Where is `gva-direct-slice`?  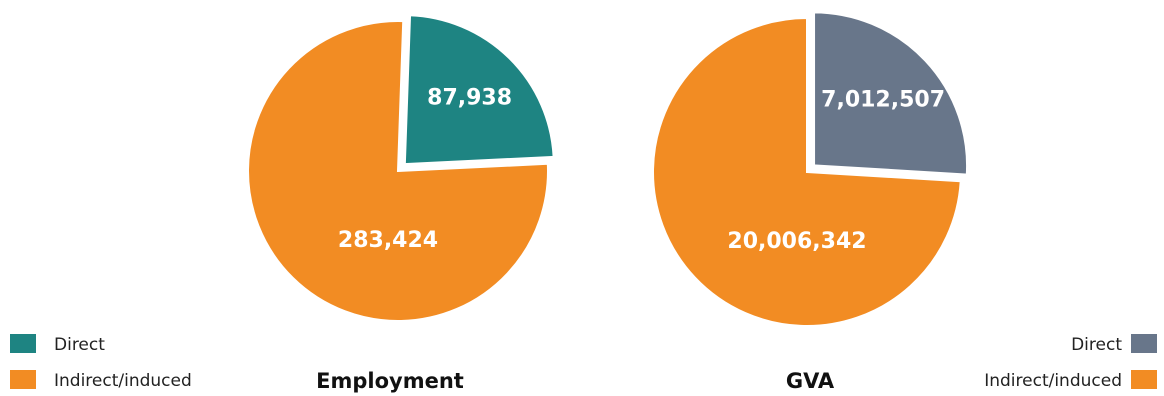
gva-direct-slice is located at coordinates (891, 93).